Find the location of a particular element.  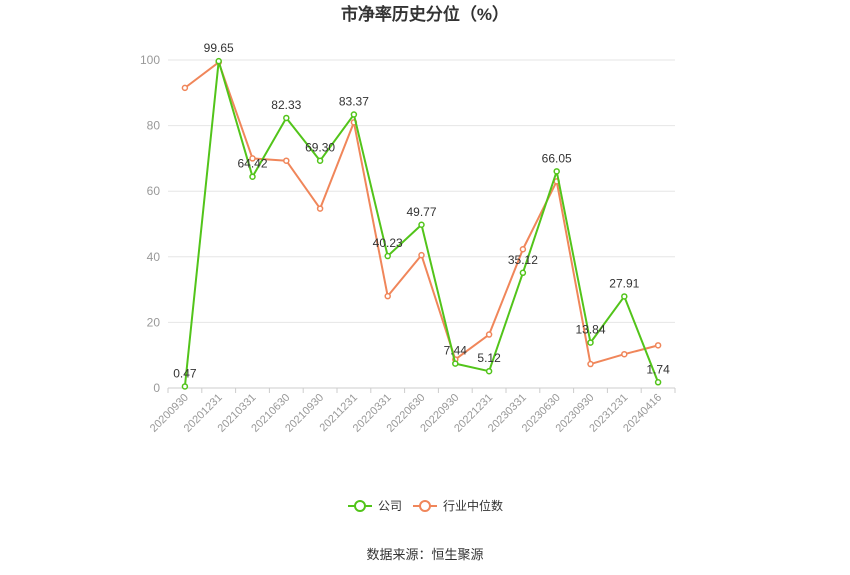

y-tick-label: 20 is located at coordinates (154, 322).